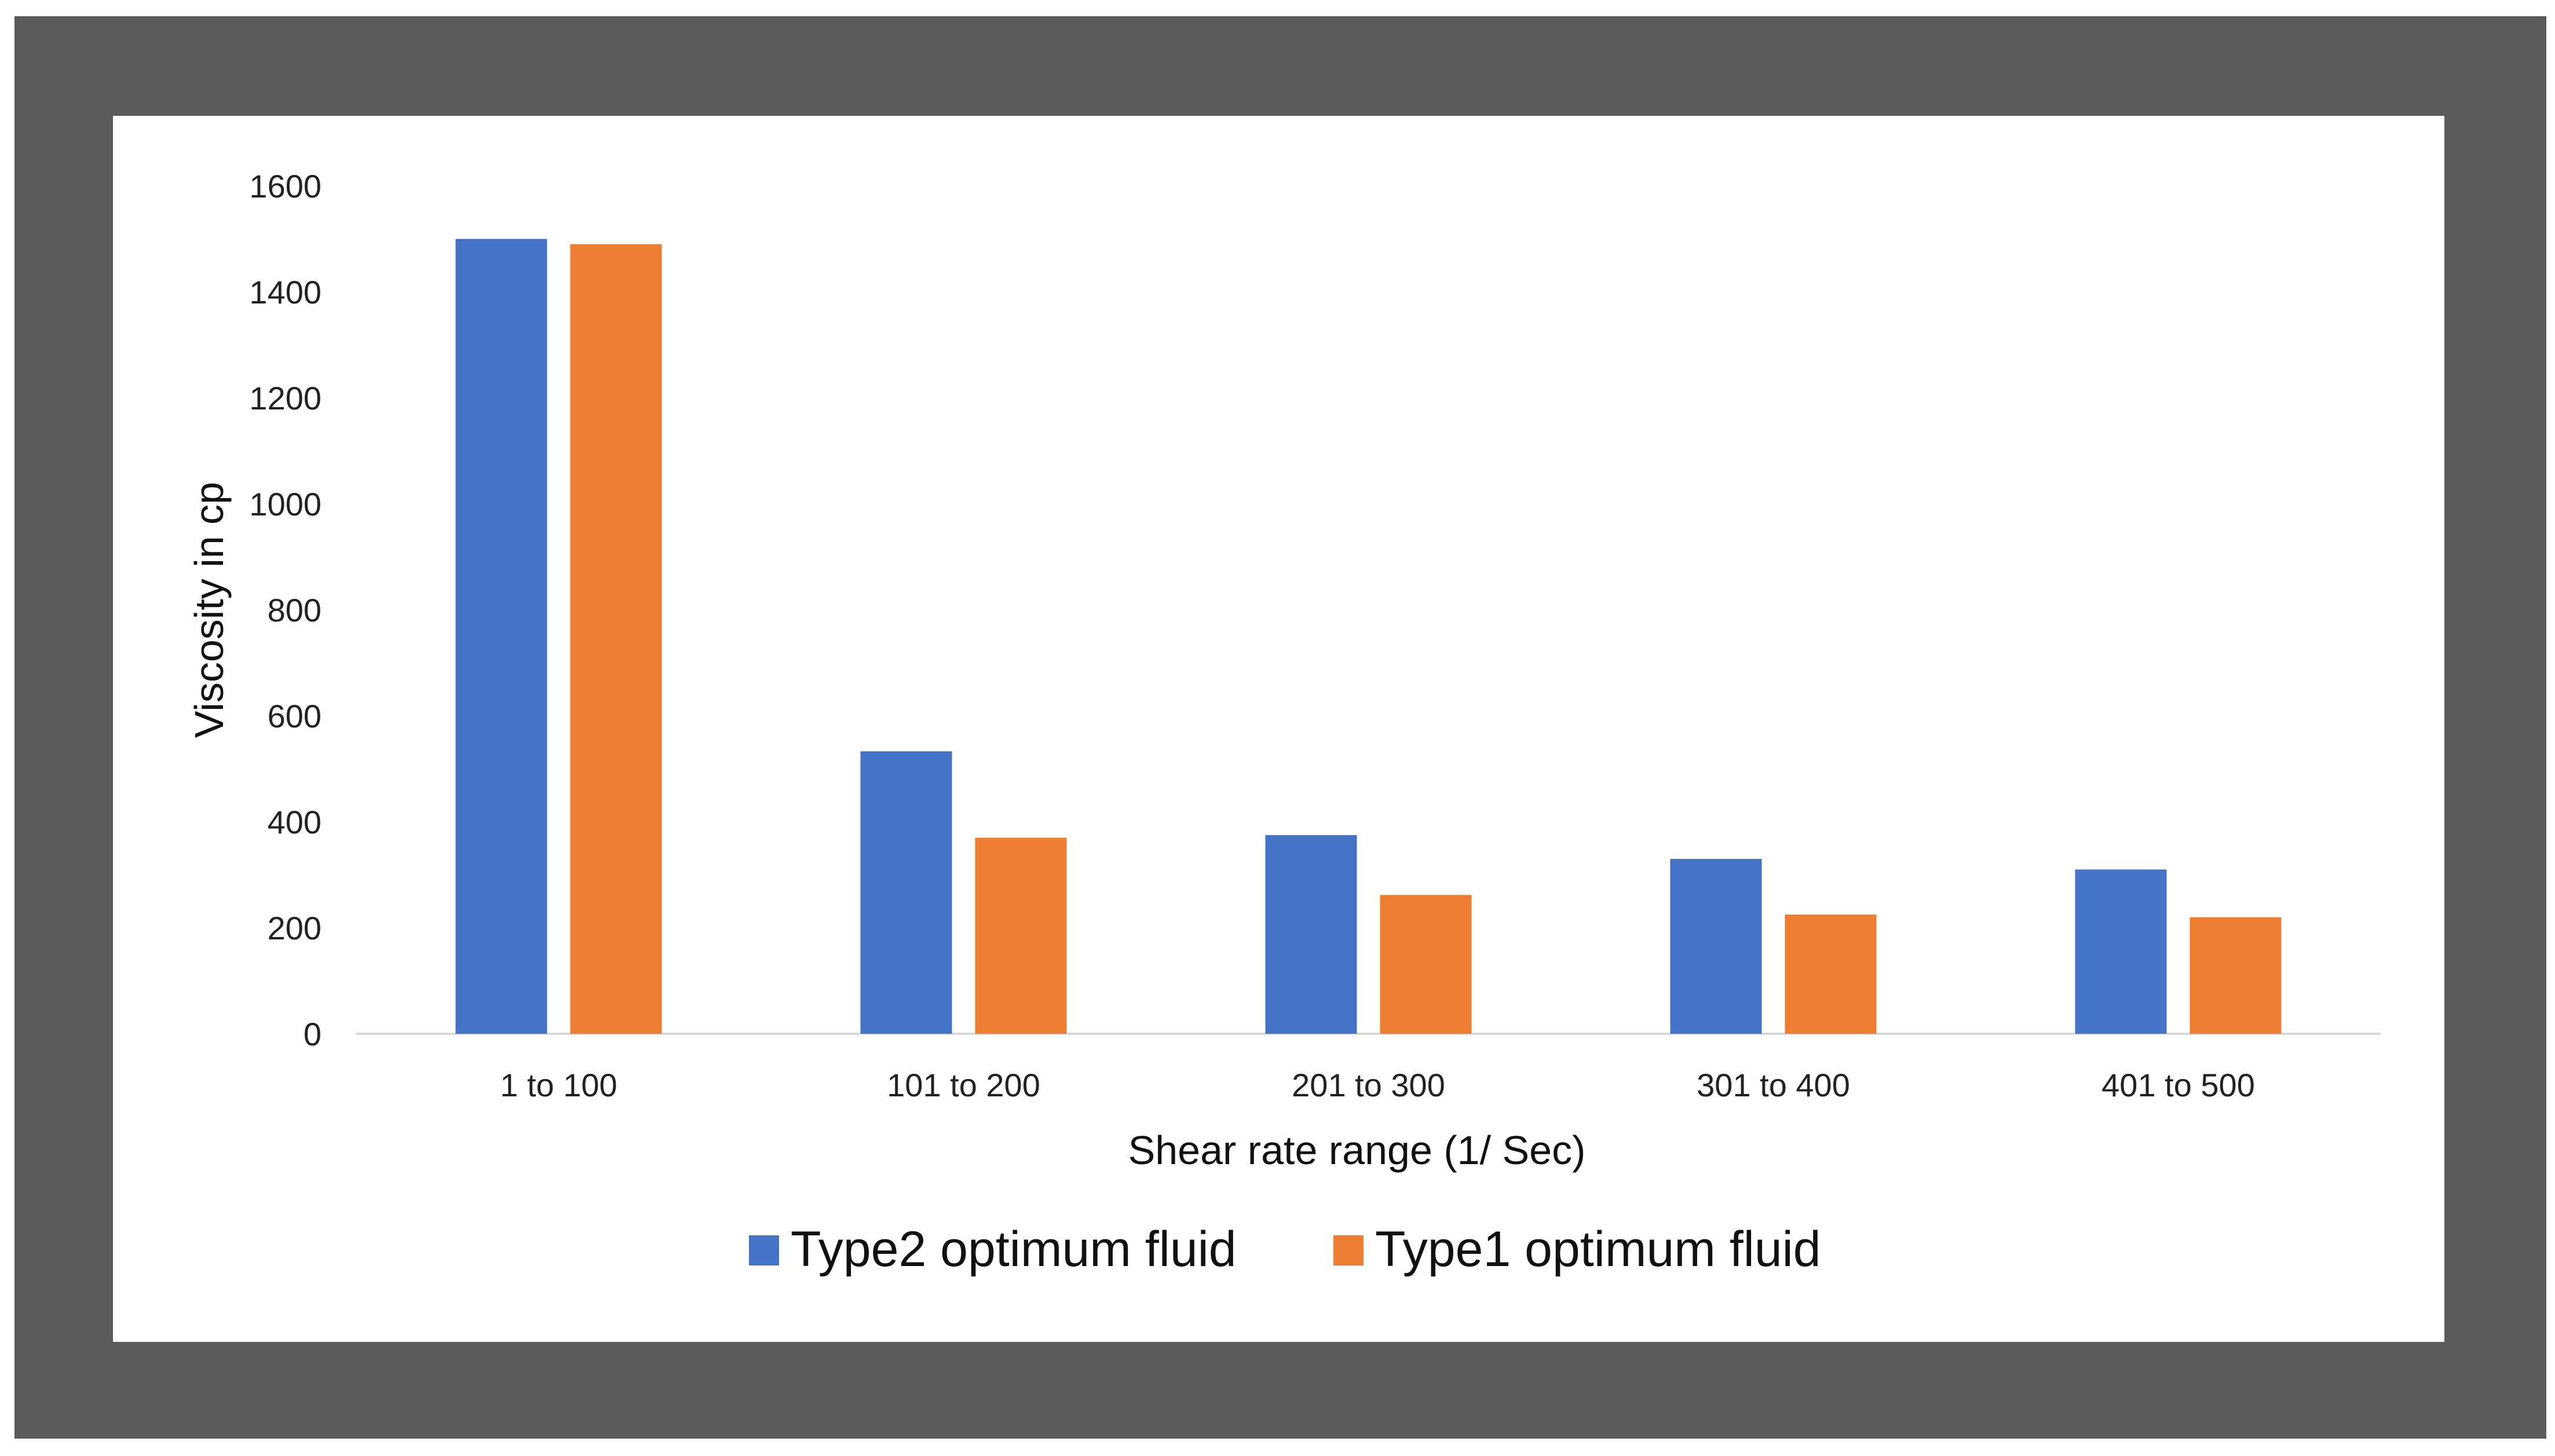 The height and width of the screenshot is (1456, 2555). What do you see at coordinates (285, 398) in the screenshot?
I see `y-tick-label: 1200` at bounding box center [285, 398].